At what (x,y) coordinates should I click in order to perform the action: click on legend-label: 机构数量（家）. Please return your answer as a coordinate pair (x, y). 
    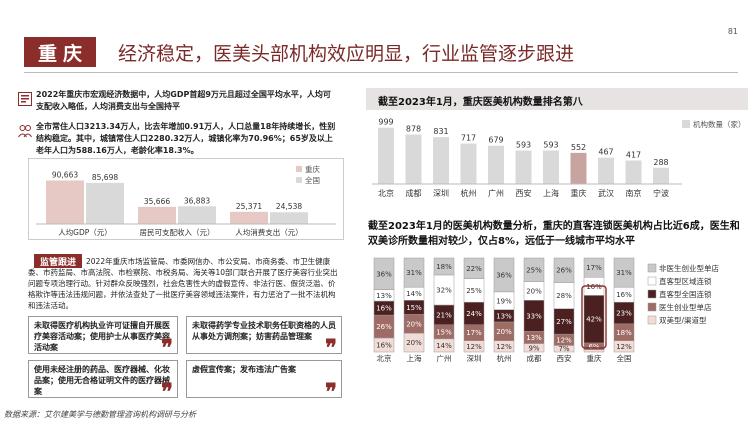
    Looking at the image, I should click on (719, 124).